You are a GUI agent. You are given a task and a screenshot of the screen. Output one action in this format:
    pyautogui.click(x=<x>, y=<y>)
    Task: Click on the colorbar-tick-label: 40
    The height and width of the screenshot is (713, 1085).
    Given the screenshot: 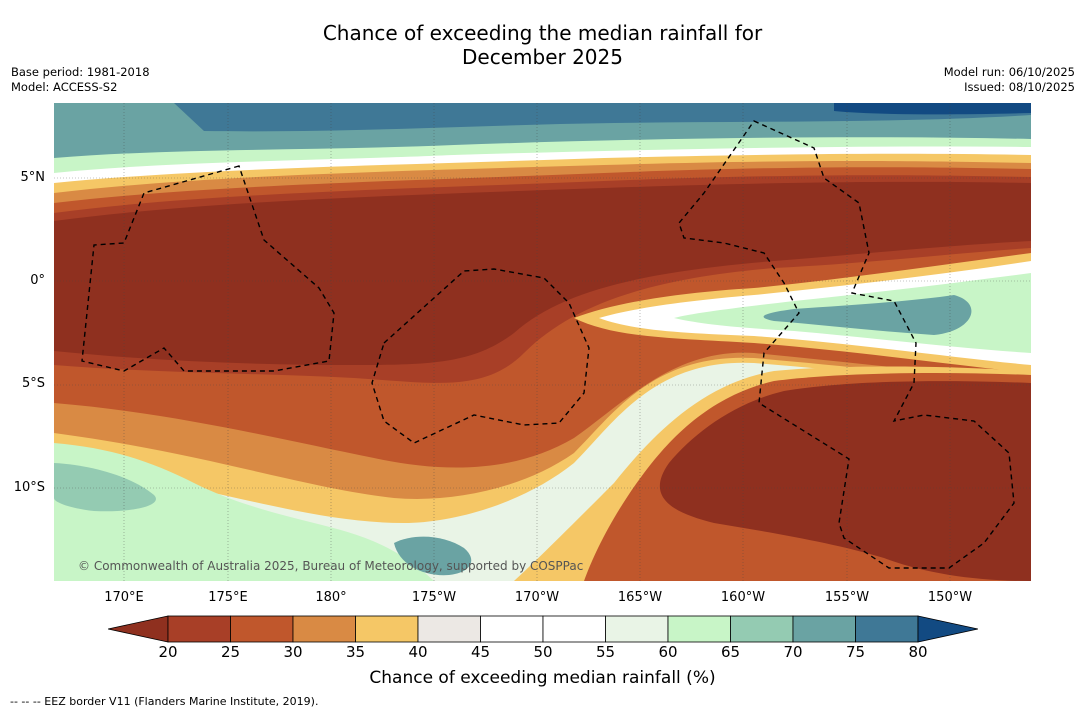 What is the action you would take?
    pyautogui.click(x=418, y=652)
    